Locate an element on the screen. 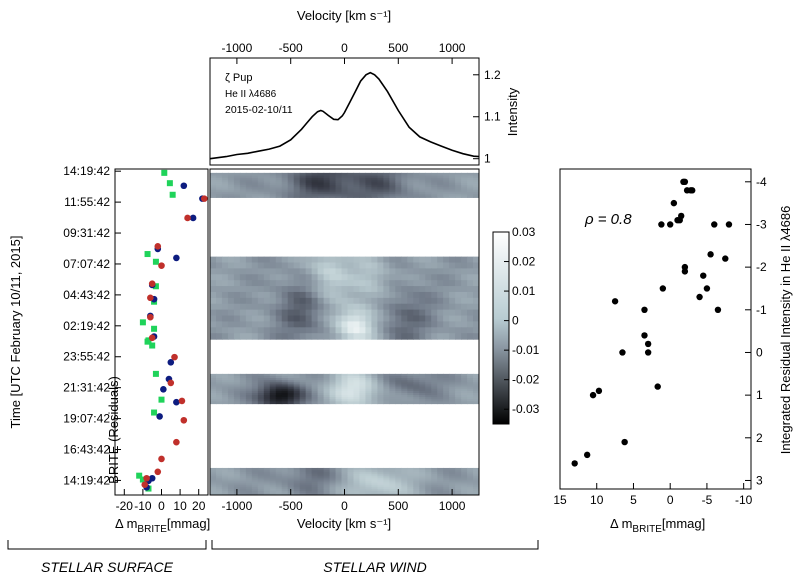  brite-x-tick-label: 20 is located at coordinates (199, 506).